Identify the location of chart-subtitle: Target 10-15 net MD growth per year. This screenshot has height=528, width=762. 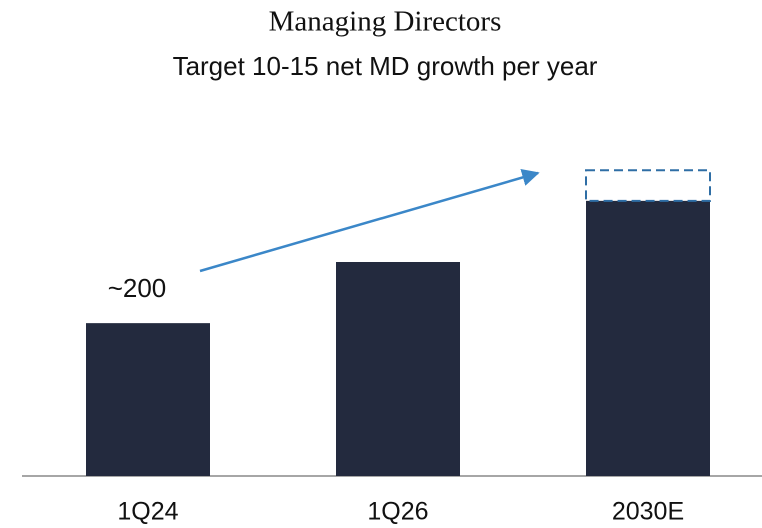
(385, 66).